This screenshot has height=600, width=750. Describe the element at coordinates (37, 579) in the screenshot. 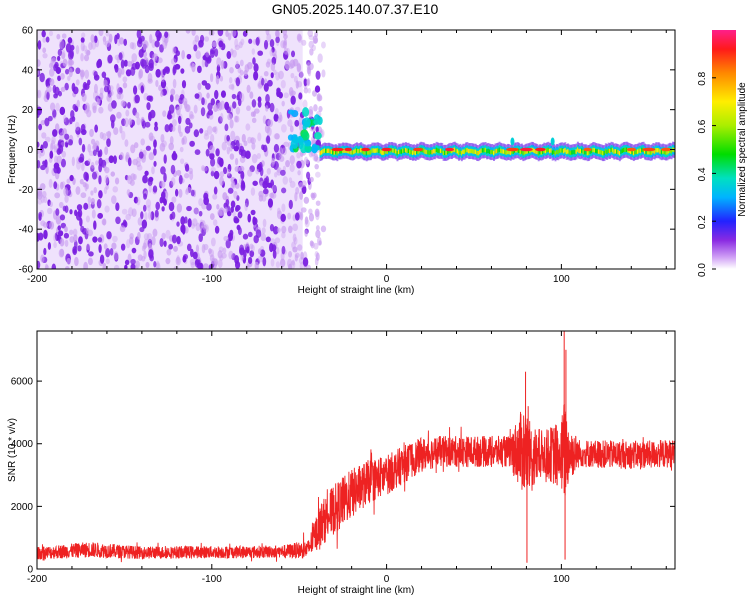

I see `snr-x-tick-label: -200` at that location.